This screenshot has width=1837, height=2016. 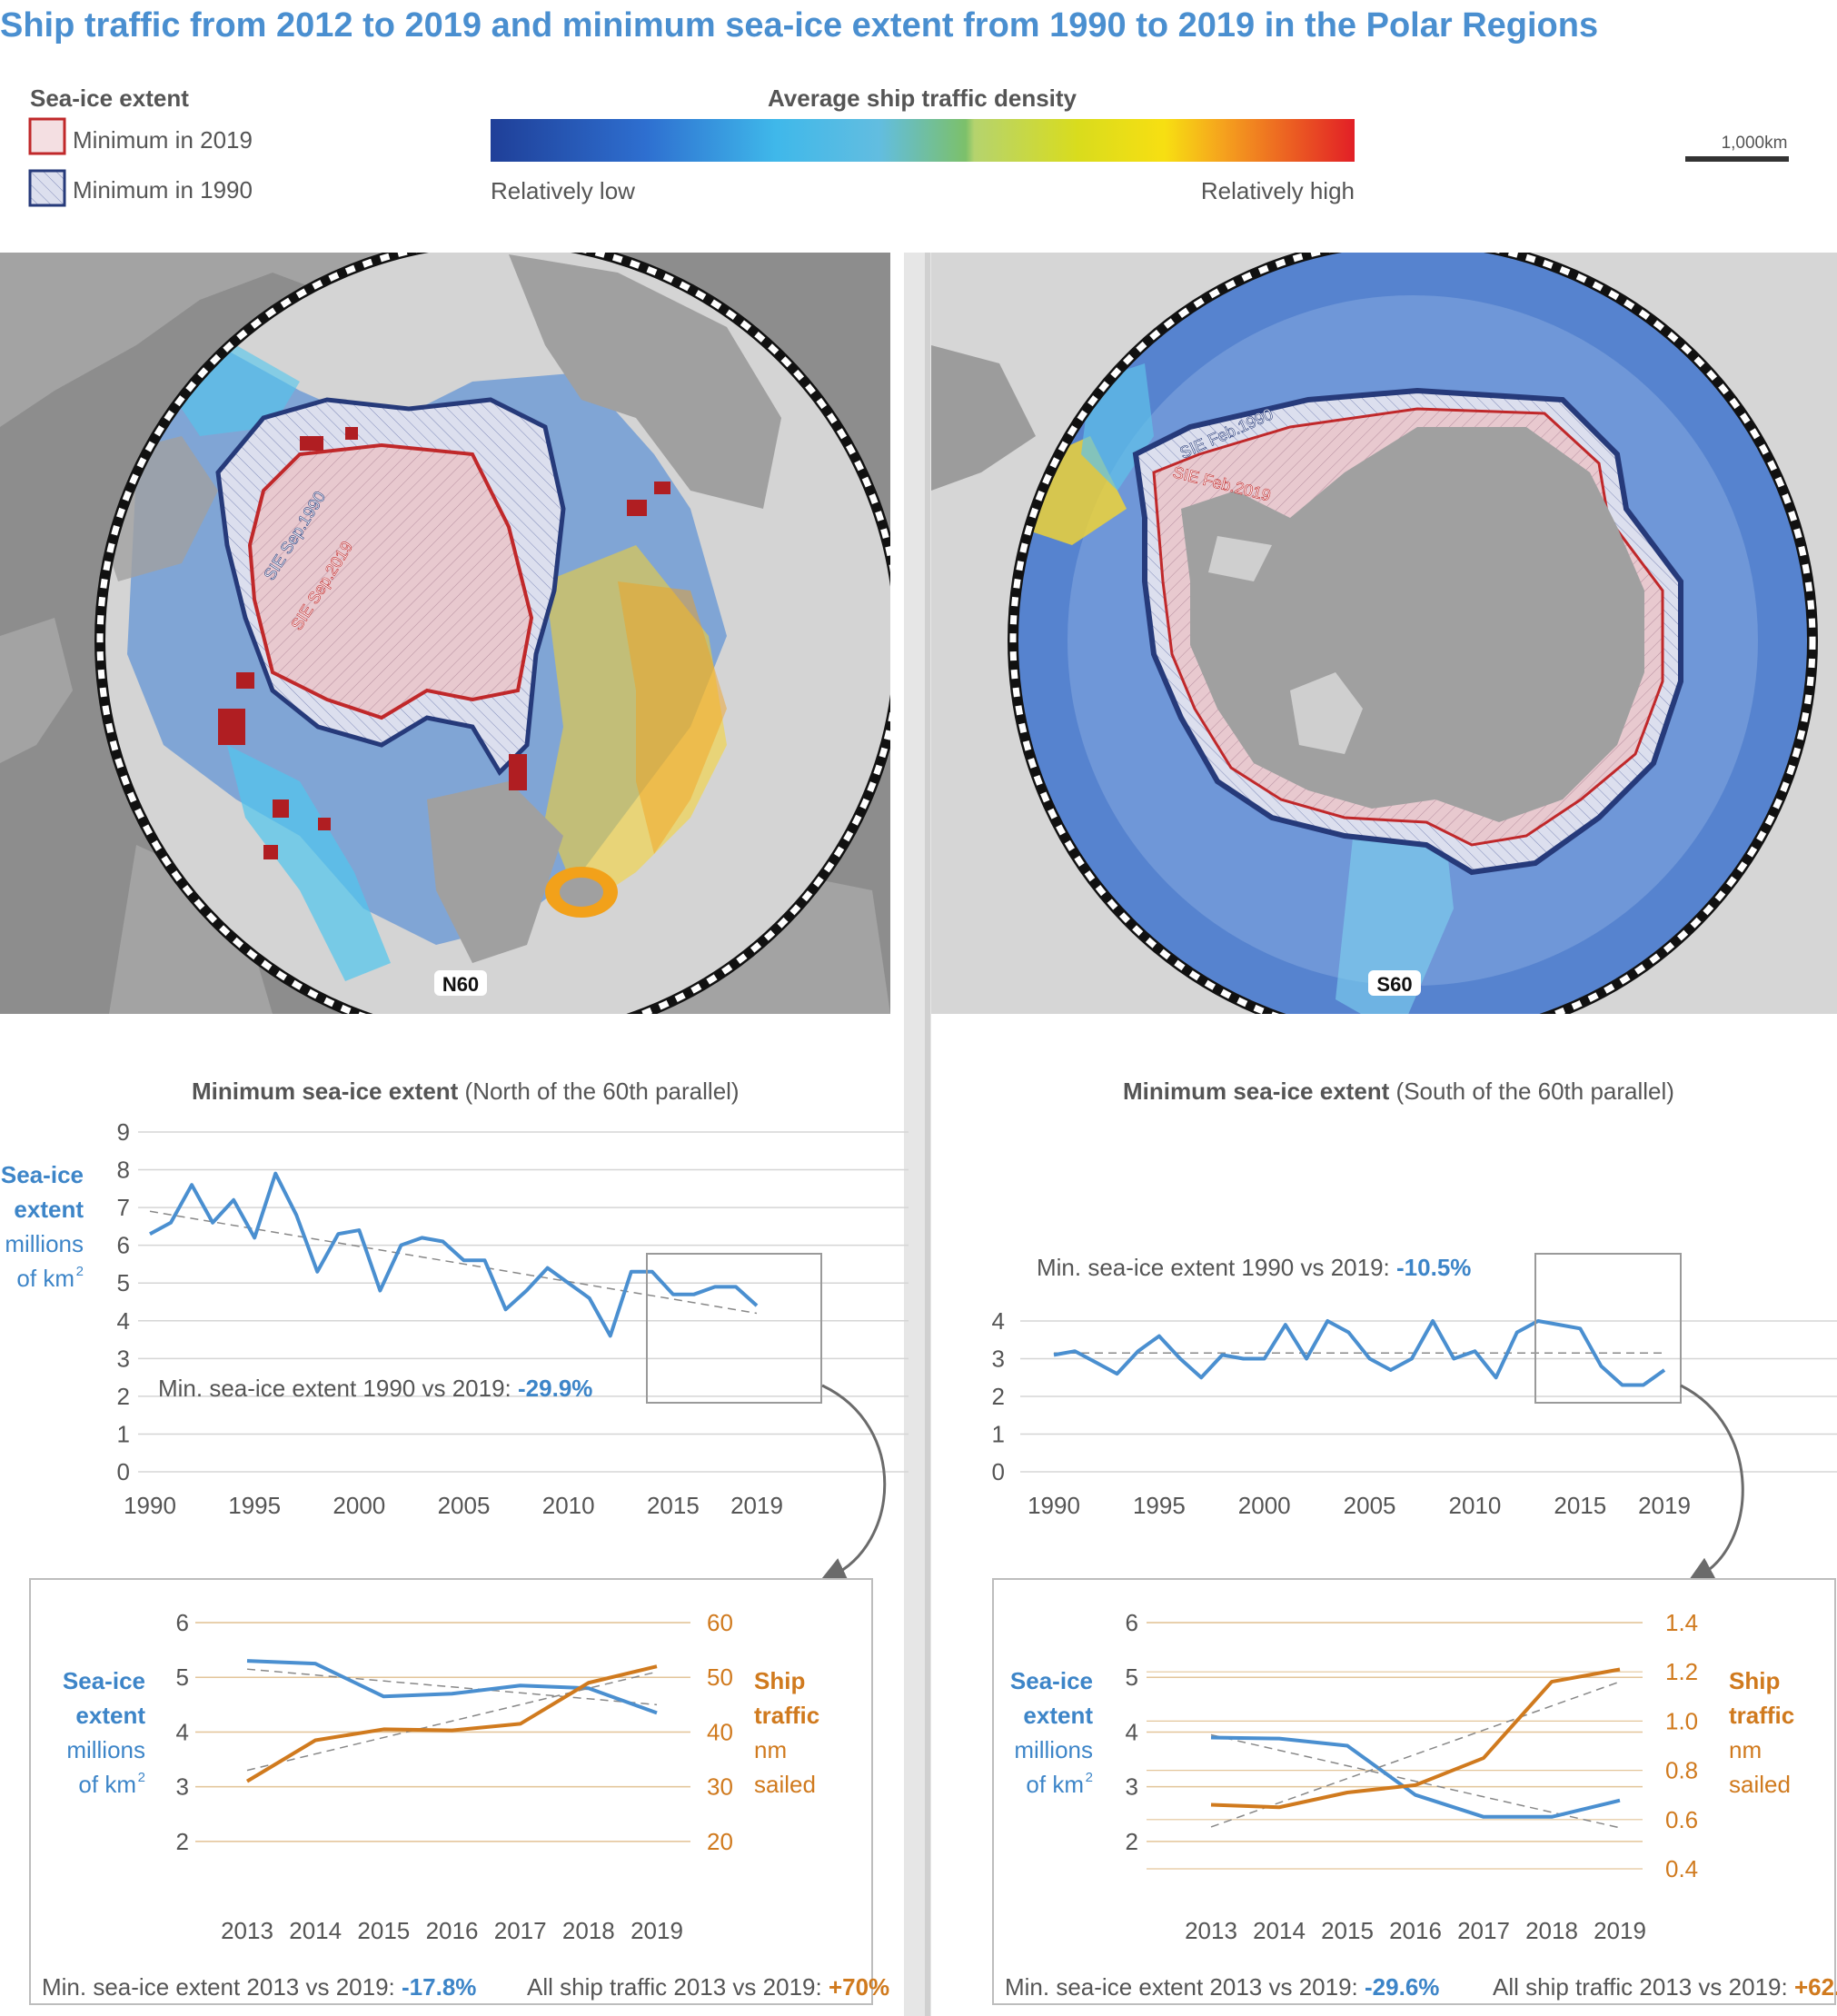 What do you see at coordinates (720, 1787) in the screenshot?
I see `north-inset-right-tick-label: 30` at bounding box center [720, 1787].